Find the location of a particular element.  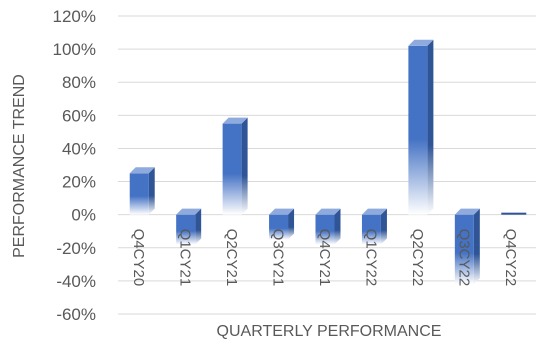

y-tick-label: 20% is located at coordinates (79, 182).